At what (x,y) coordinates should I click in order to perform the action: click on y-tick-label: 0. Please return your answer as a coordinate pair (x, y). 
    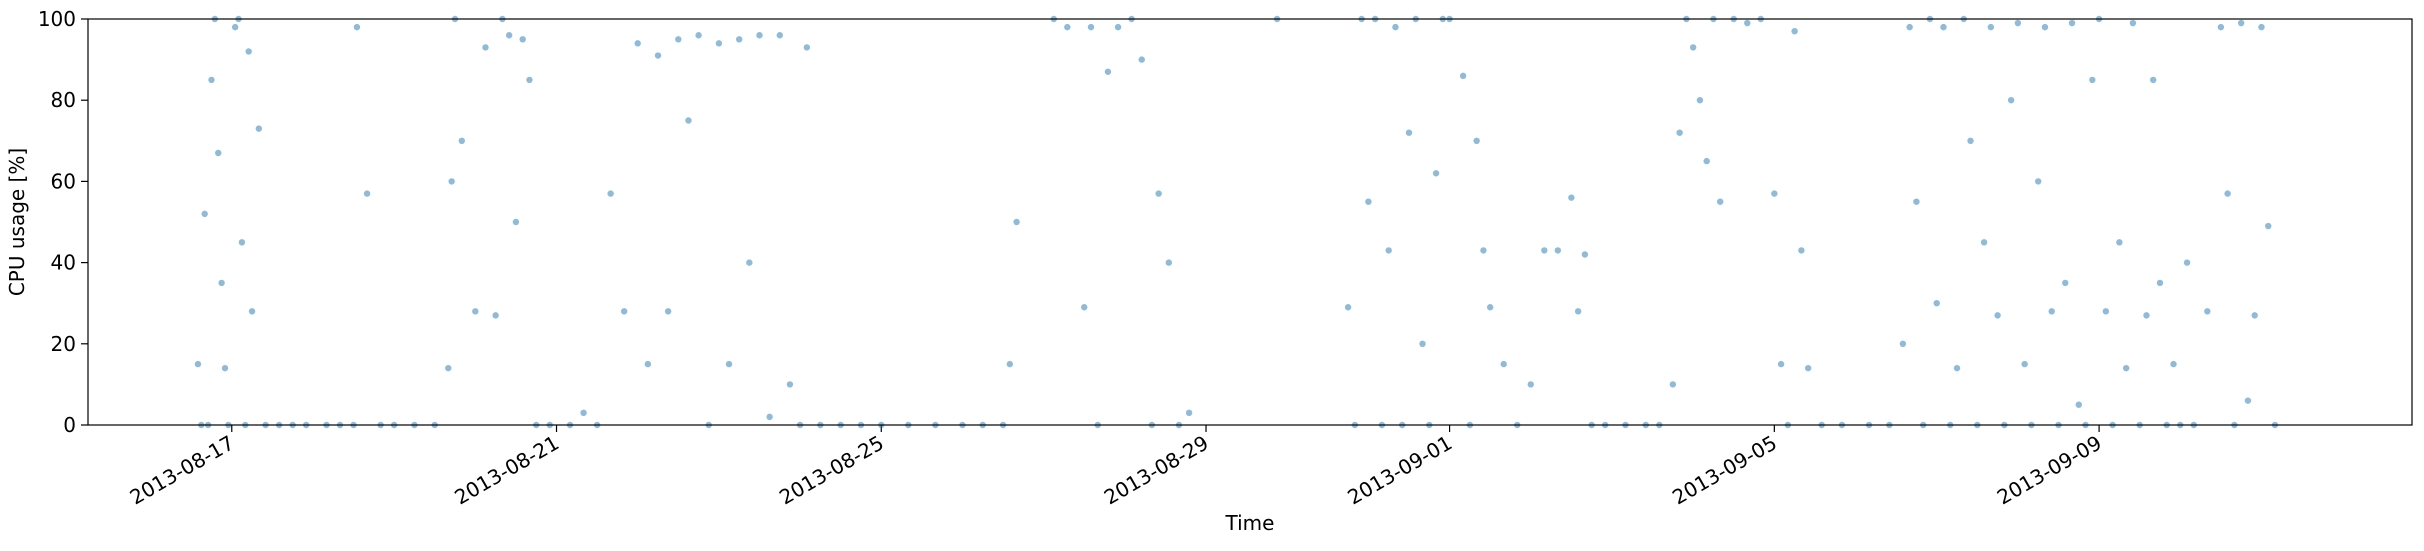
    Looking at the image, I should click on (69, 425).